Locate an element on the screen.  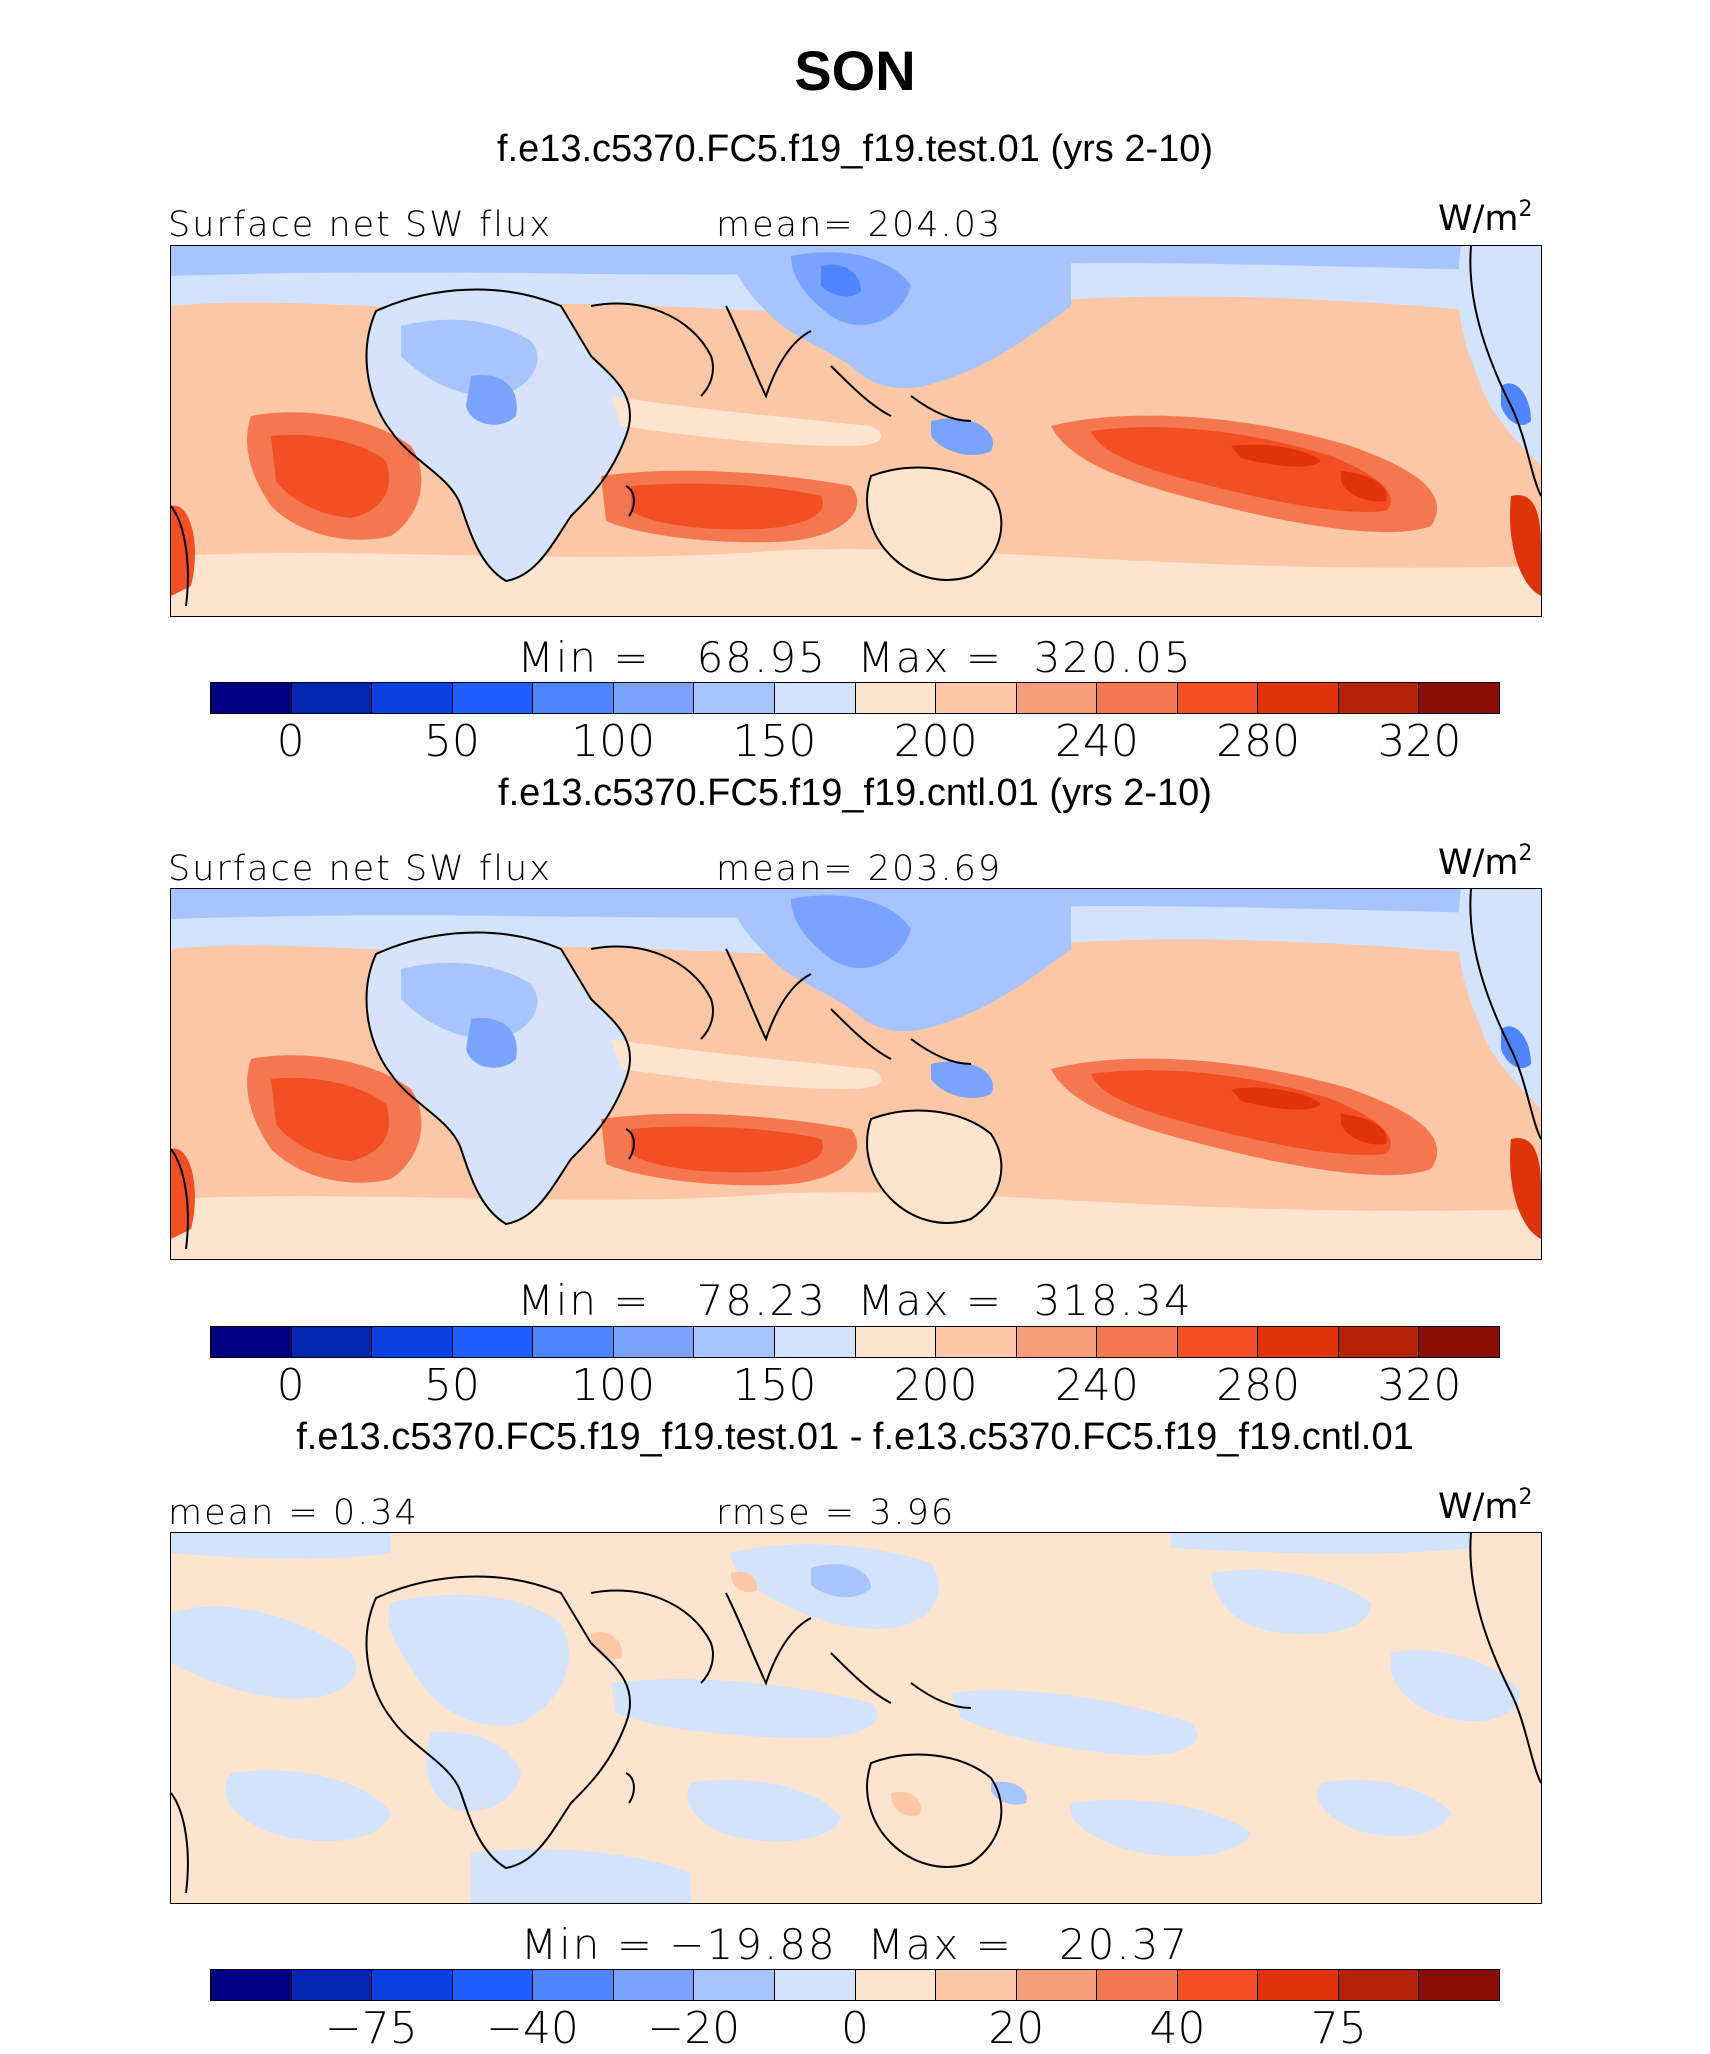
panel-1-colorbar is located at coordinates (855, 698).